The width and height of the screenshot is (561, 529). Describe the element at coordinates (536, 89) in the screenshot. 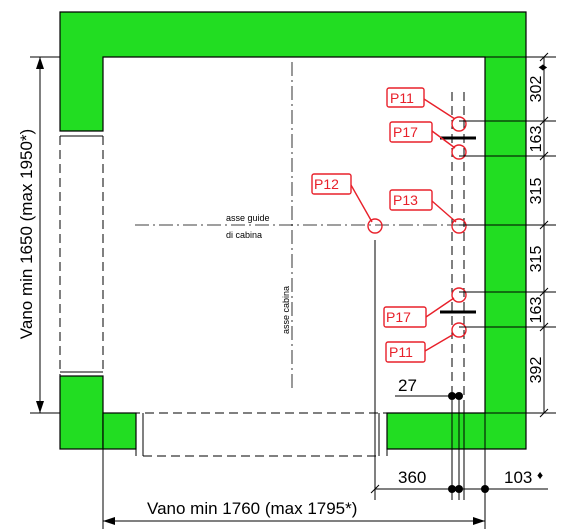

I see `dim-302: 302` at that location.